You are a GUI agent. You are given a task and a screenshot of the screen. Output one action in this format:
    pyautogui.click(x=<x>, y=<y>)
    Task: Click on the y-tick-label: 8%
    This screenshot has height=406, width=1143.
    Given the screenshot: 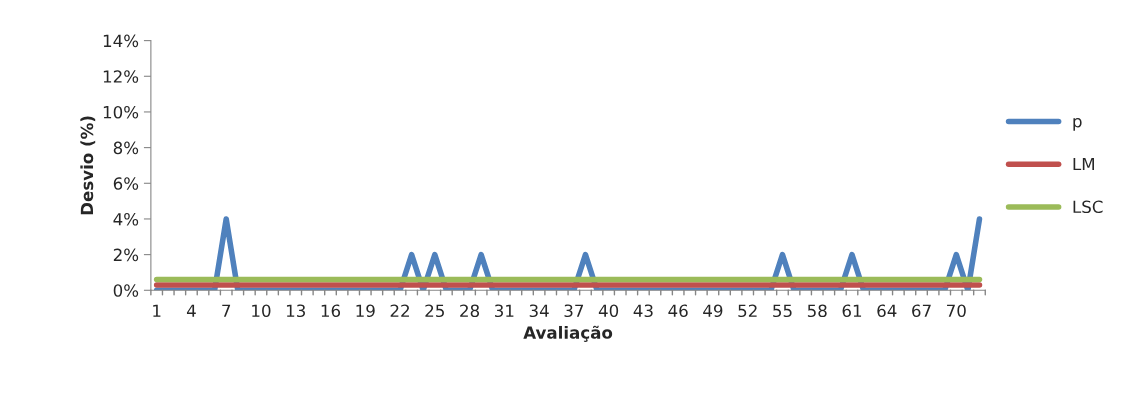 What is the action you would take?
    pyautogui.click(x=126, y=148)
    